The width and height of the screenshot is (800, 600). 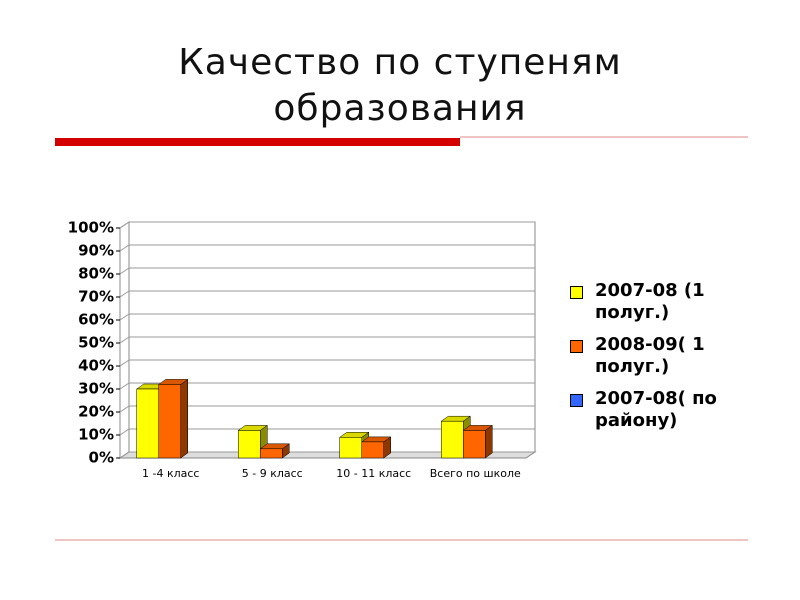 I want to click on y-tick-label: 30%, so click(x=96, y=389).